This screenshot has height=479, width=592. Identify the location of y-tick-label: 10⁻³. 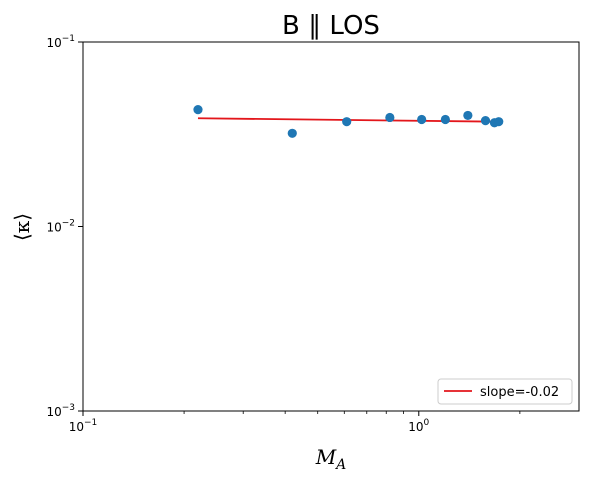
(60, 411).